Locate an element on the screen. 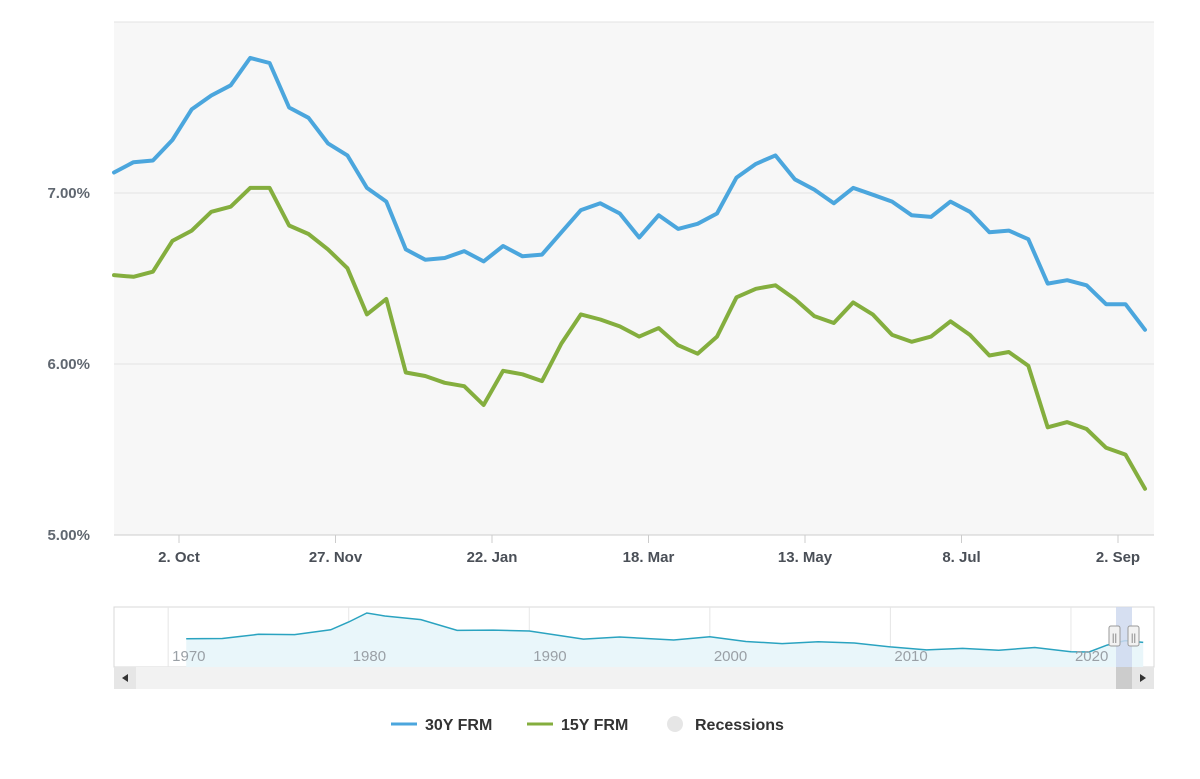  x-tick-label: 2. Oct is located at coordinates (179, 557).